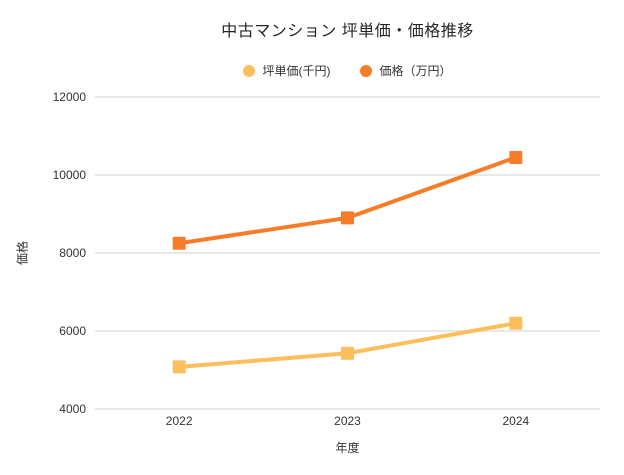 The height and width of the screenshot is (475, 624). What do you see at coordinates (69, 97) in the screenshot?
I see `y-tick-label: 12000` at bounding box center [69, 97].